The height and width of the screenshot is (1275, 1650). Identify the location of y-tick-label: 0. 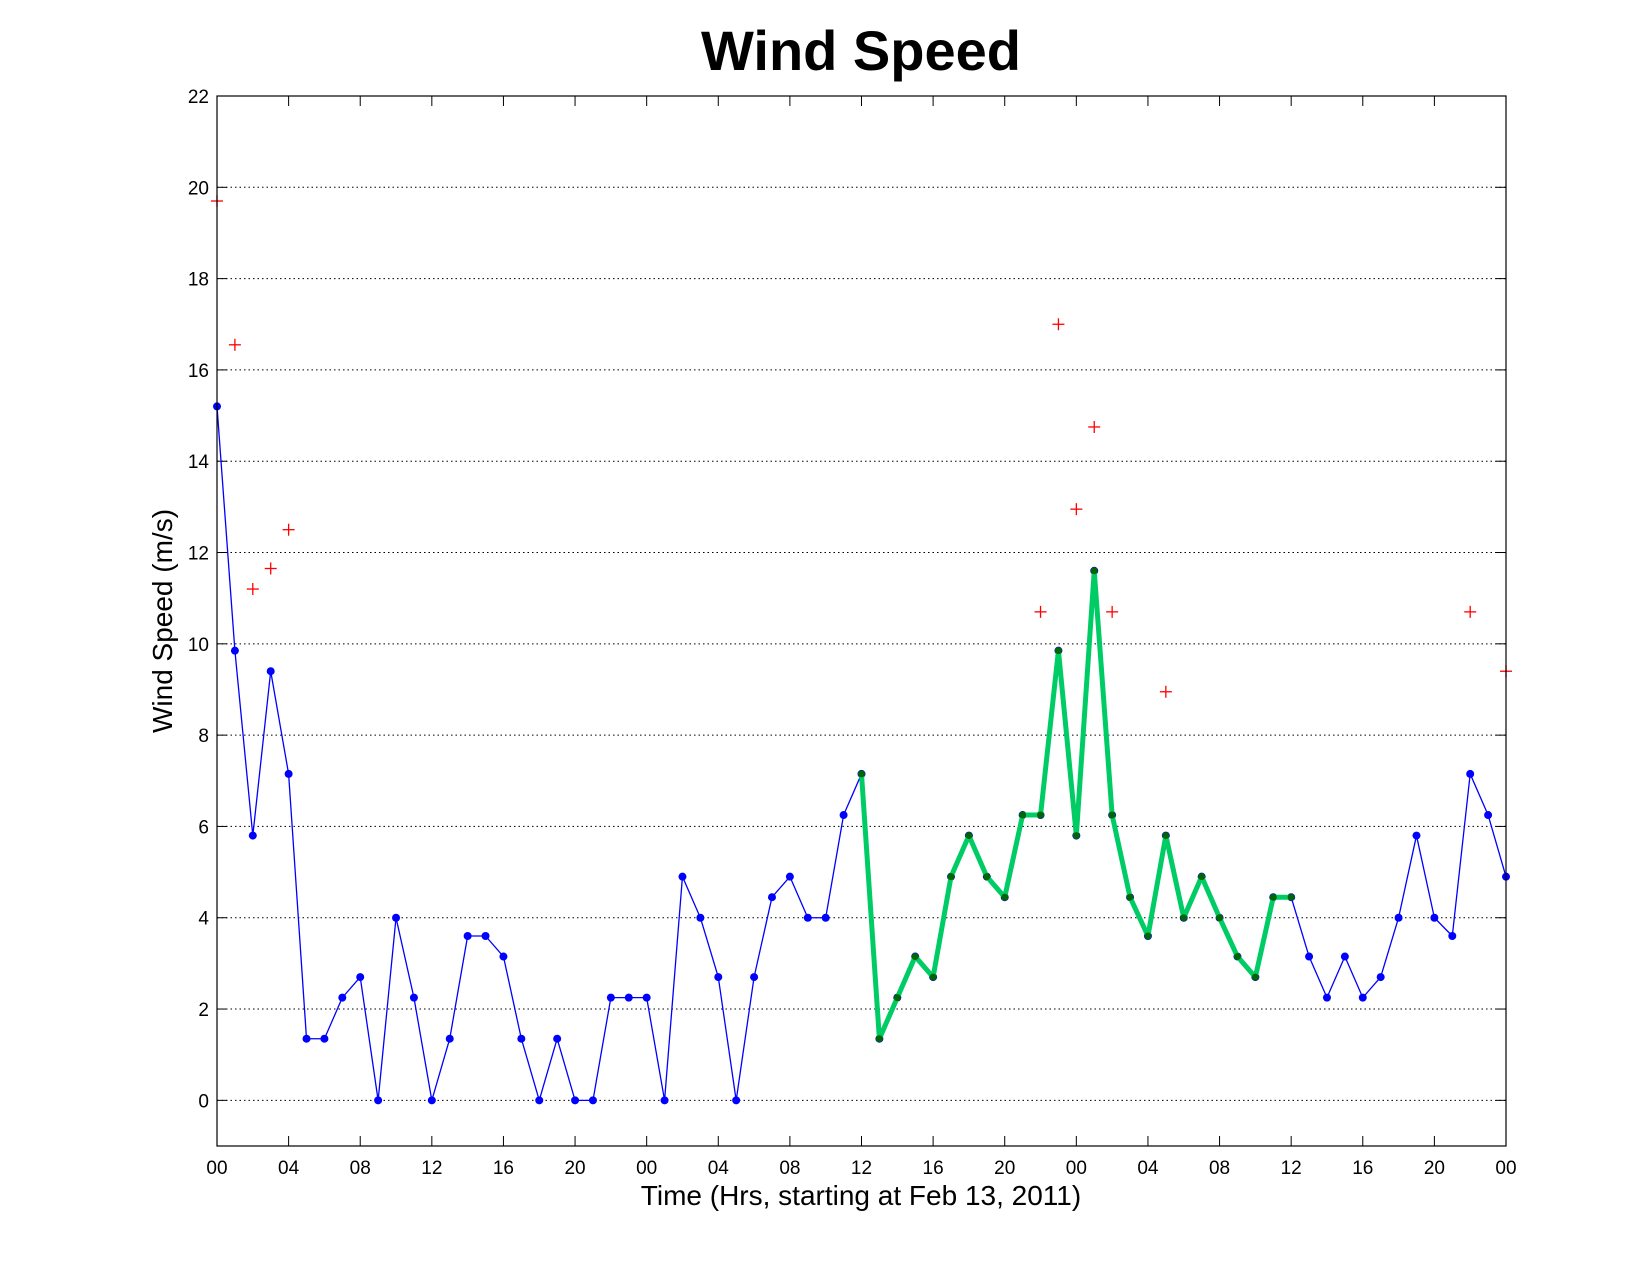
(203, 1101).